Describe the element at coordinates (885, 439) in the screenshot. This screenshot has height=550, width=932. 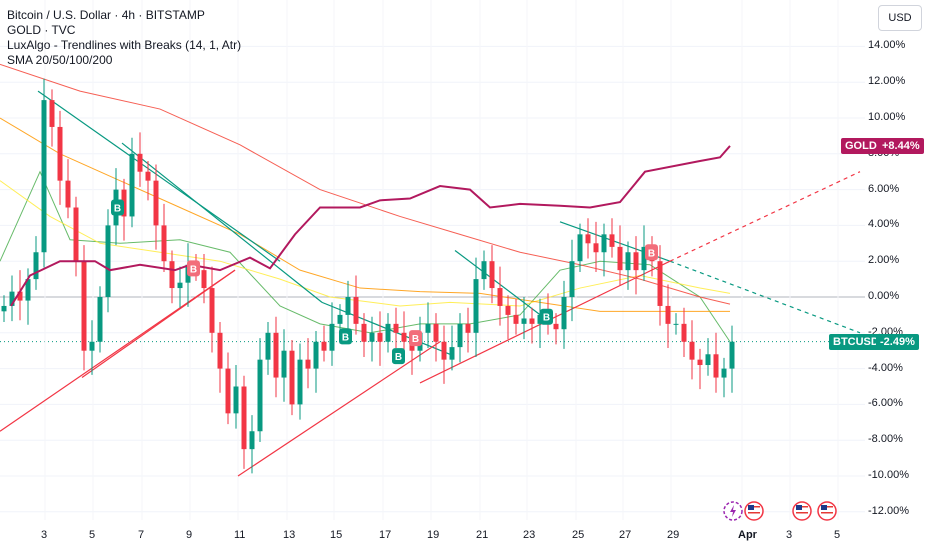
I see `y-tick-label: -8.00%` at that location.